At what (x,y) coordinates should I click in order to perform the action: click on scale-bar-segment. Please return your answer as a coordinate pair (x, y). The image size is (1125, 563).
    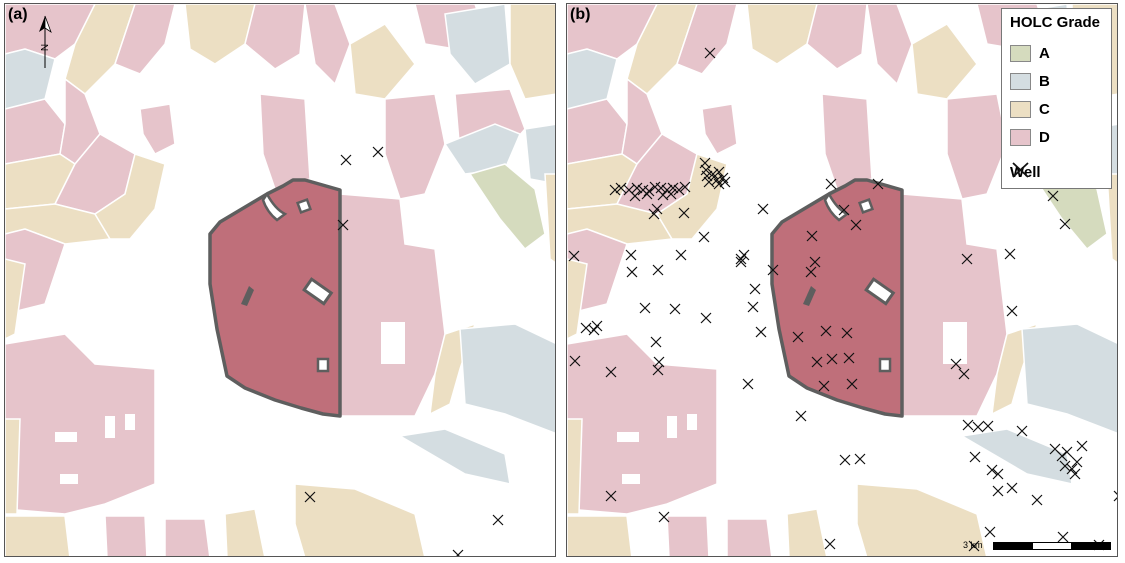
    Looking at the image, I should click on (1052, 546).